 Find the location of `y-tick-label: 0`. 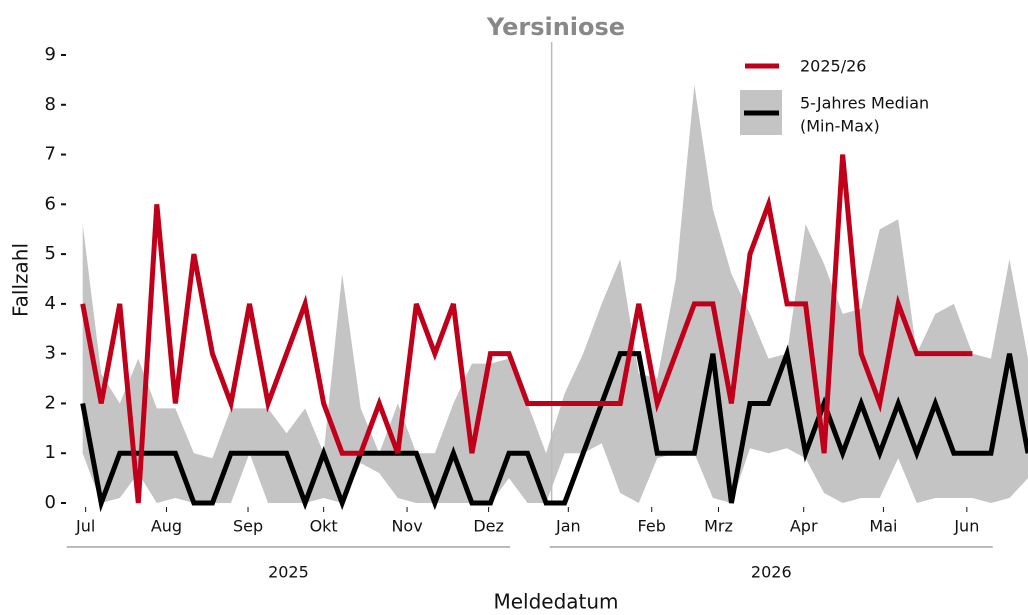

y-tick-label: 0 is located at coordinates (50, 502).